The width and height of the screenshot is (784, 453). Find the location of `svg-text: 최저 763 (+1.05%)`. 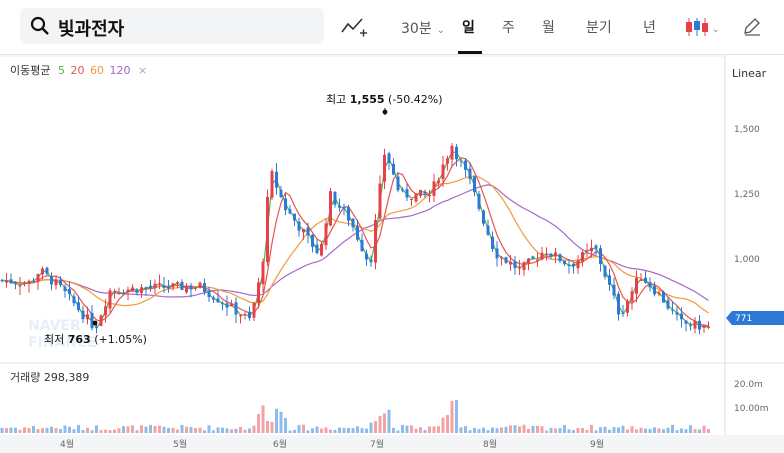

svg-text: 최저 763 (+1.05%) is located at coordinates (95, 339).